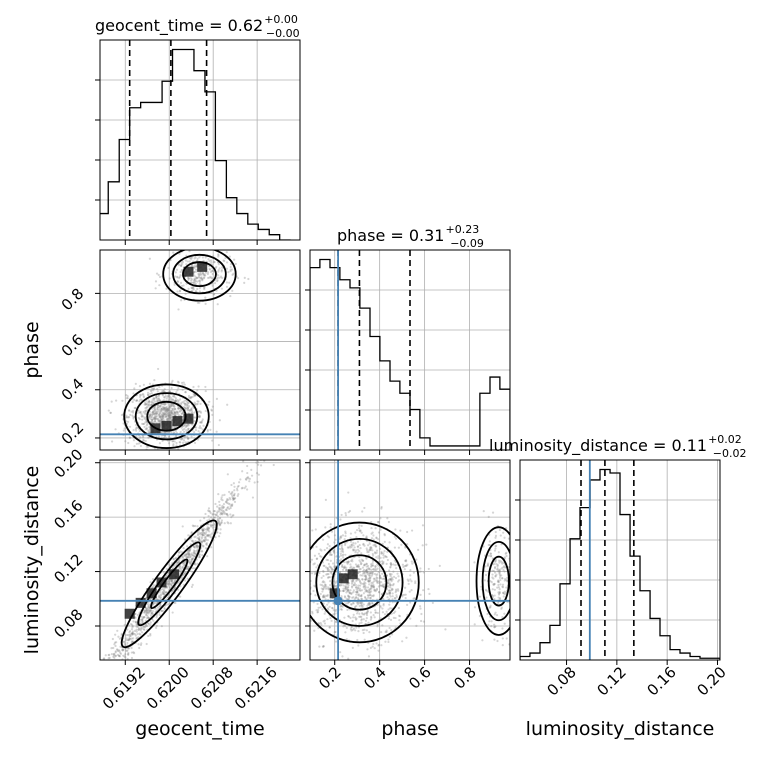  Describe the element at coordinates (129, 613) in the screenshot. I see `scatter-geocent-lumdist-density-cell` at that location.